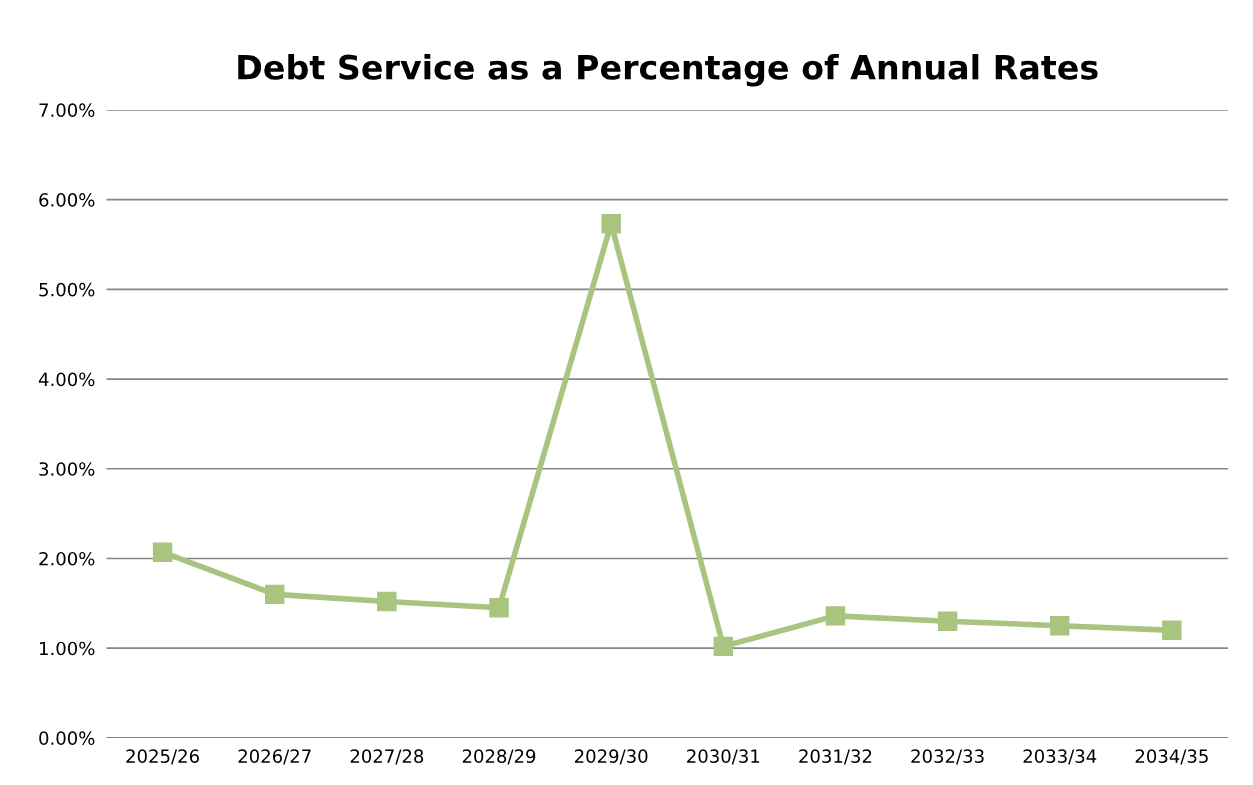 The height and width of the screenshot is (785, 1253). I want to click on y-tick-label: 6.00%, so click(67, 200).